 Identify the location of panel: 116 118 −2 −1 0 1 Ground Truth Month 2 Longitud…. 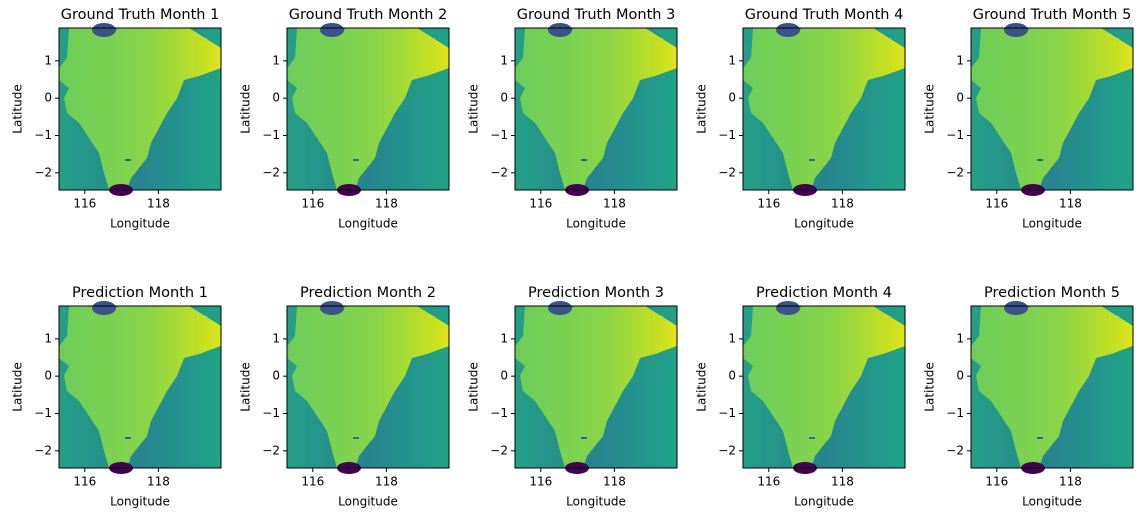
(344, 119).